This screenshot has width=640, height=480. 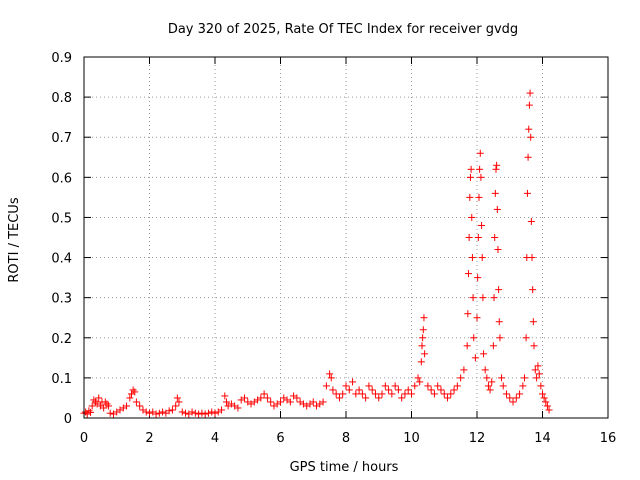 I want to click on y-tick-label: 0.2, so click(x=61, y=339).